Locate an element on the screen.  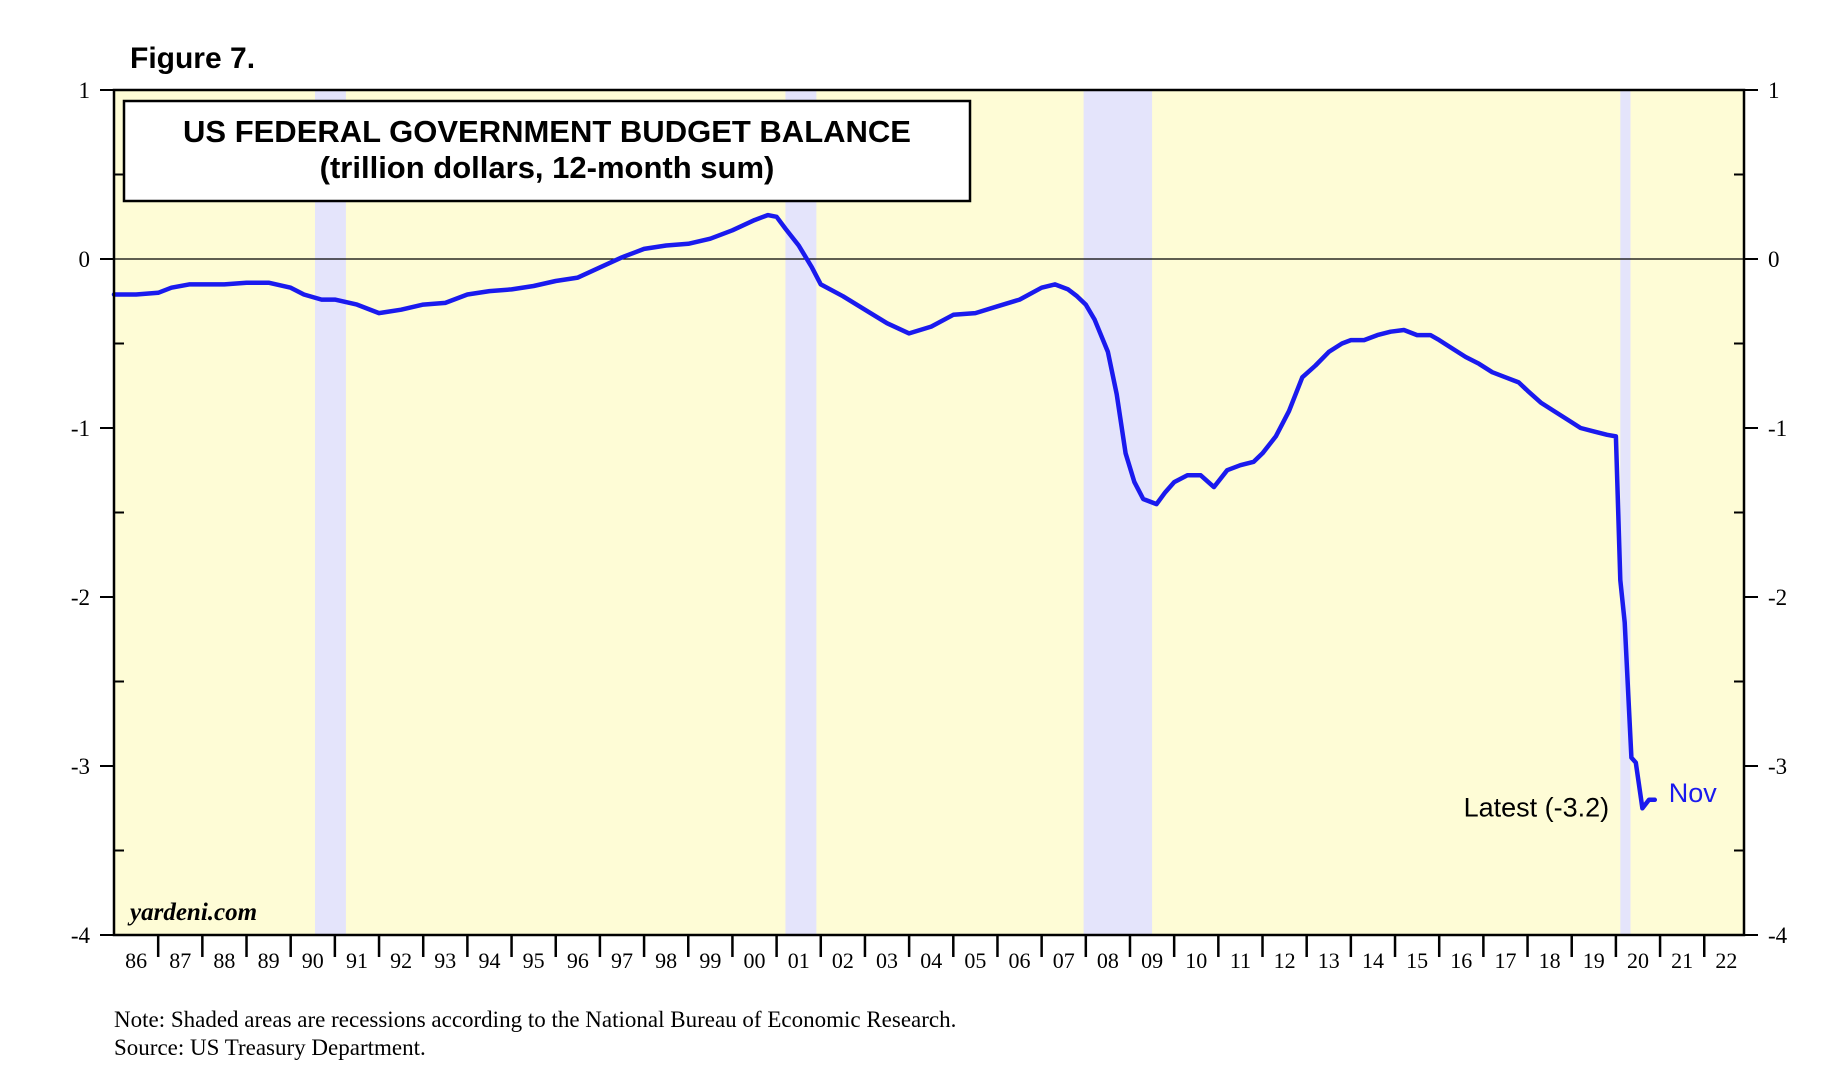
x-tick-label: 86 is located at coordinates (136, 960).